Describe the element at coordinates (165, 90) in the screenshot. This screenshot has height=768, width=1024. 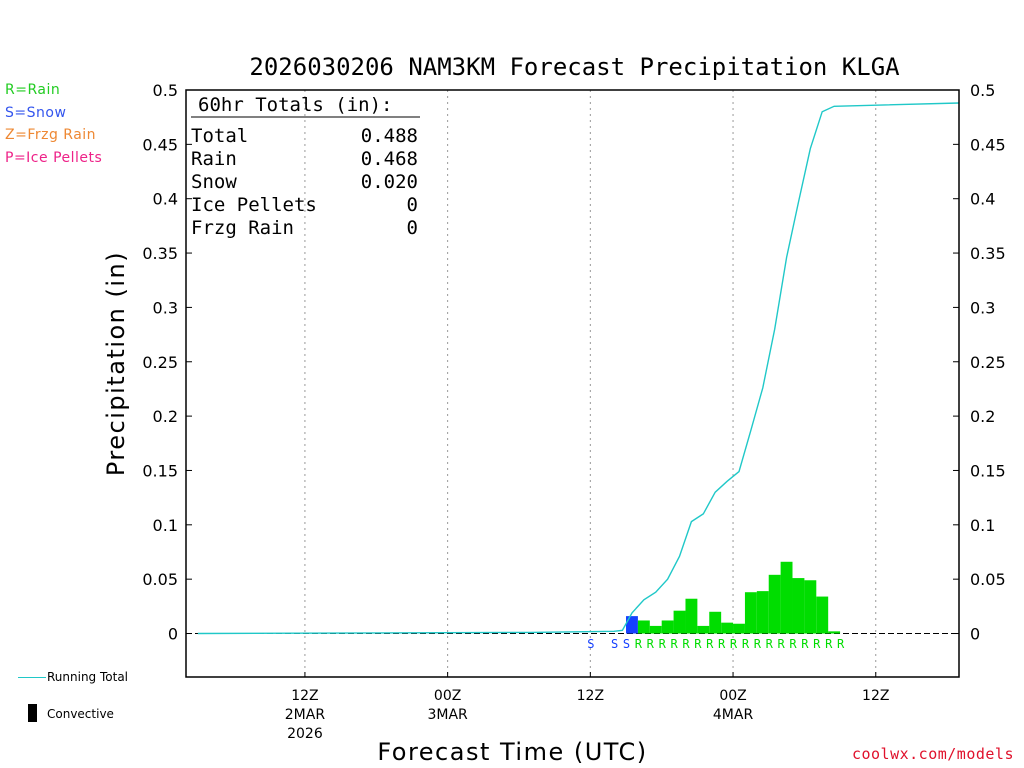
I see `y-tick-label-left: 0.5` at that location.